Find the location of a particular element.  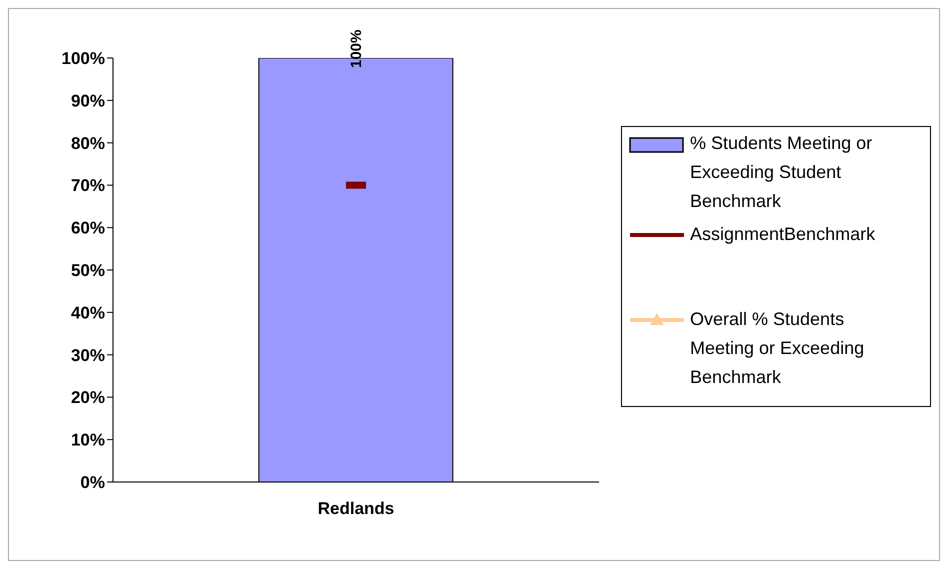

y-tick-label: 20% is located at coordinates (87, 398).